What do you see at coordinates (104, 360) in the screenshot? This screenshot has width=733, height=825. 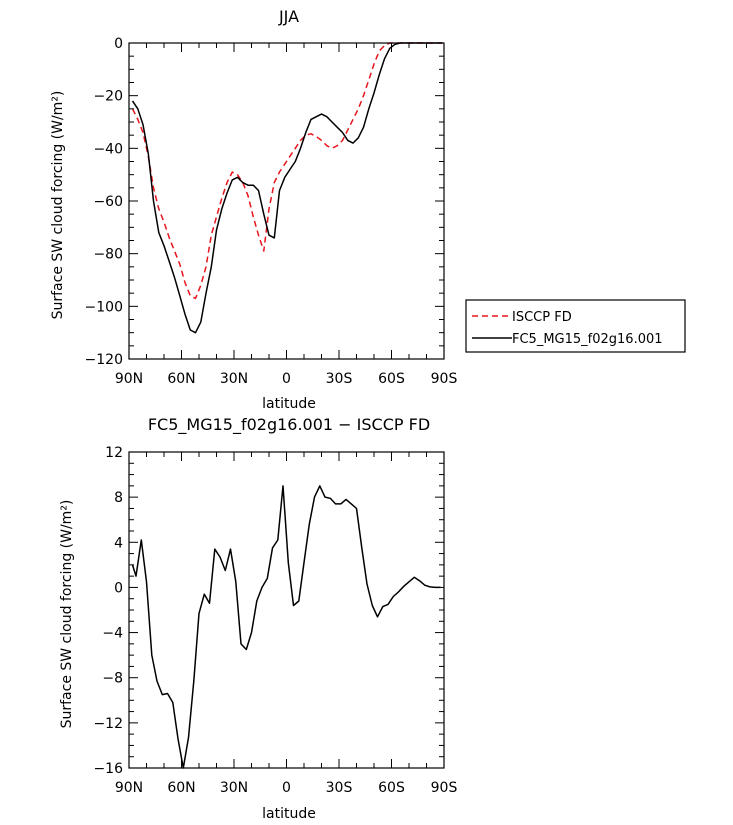 I see `y-tick-label: −120` at bounding box center [104, 360].